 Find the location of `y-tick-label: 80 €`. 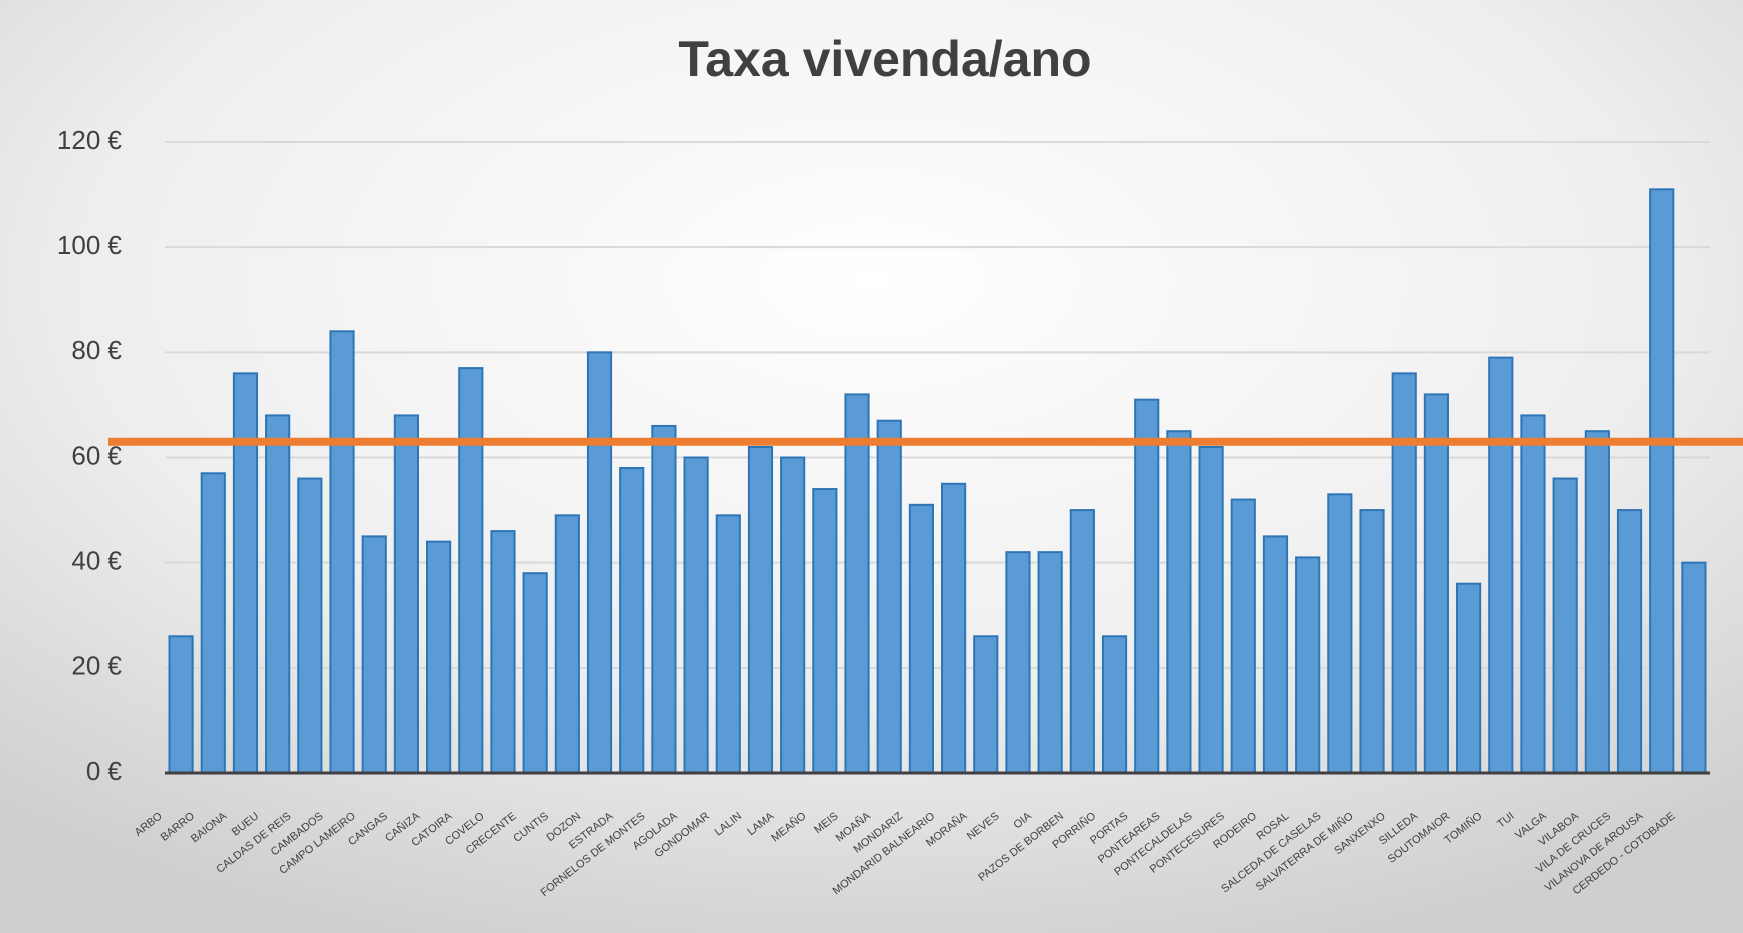

y-tick-label: 80 € is located at coordinates (96, 350).